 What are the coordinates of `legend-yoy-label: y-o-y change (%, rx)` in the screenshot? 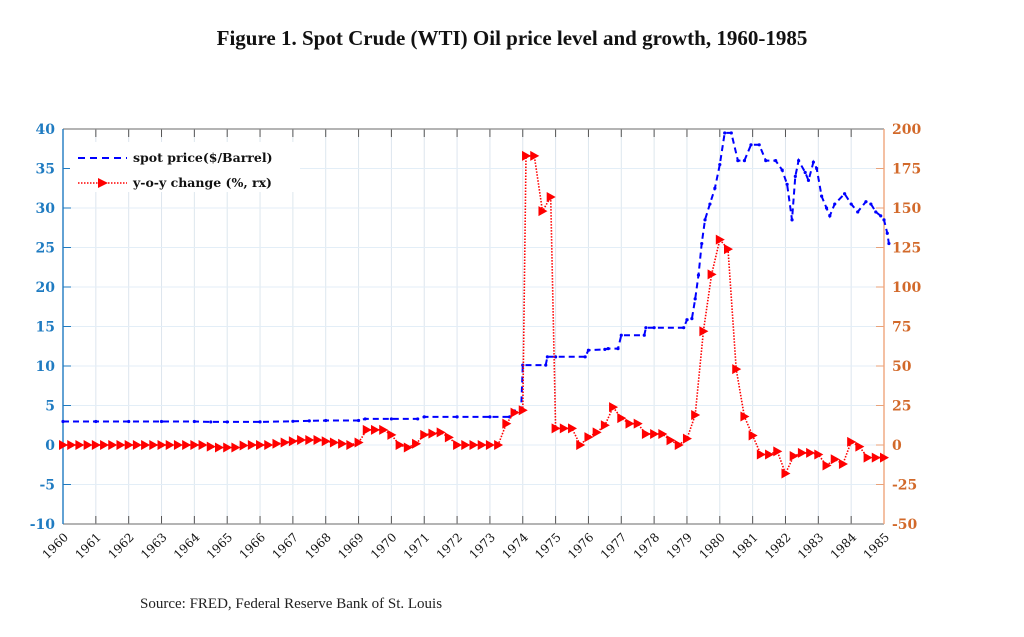 It's located at (202, 182).